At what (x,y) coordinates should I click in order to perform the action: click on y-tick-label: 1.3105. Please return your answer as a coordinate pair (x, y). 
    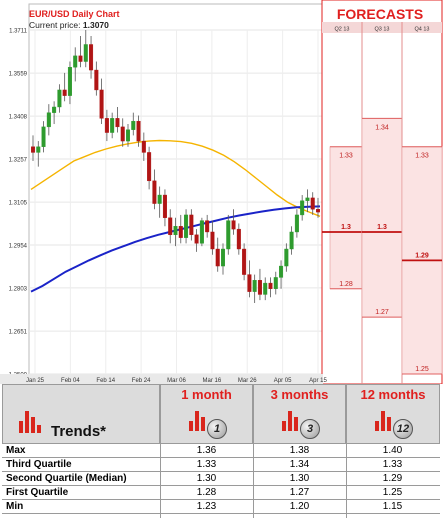
    Looking at the image, I should click on (18, 204).